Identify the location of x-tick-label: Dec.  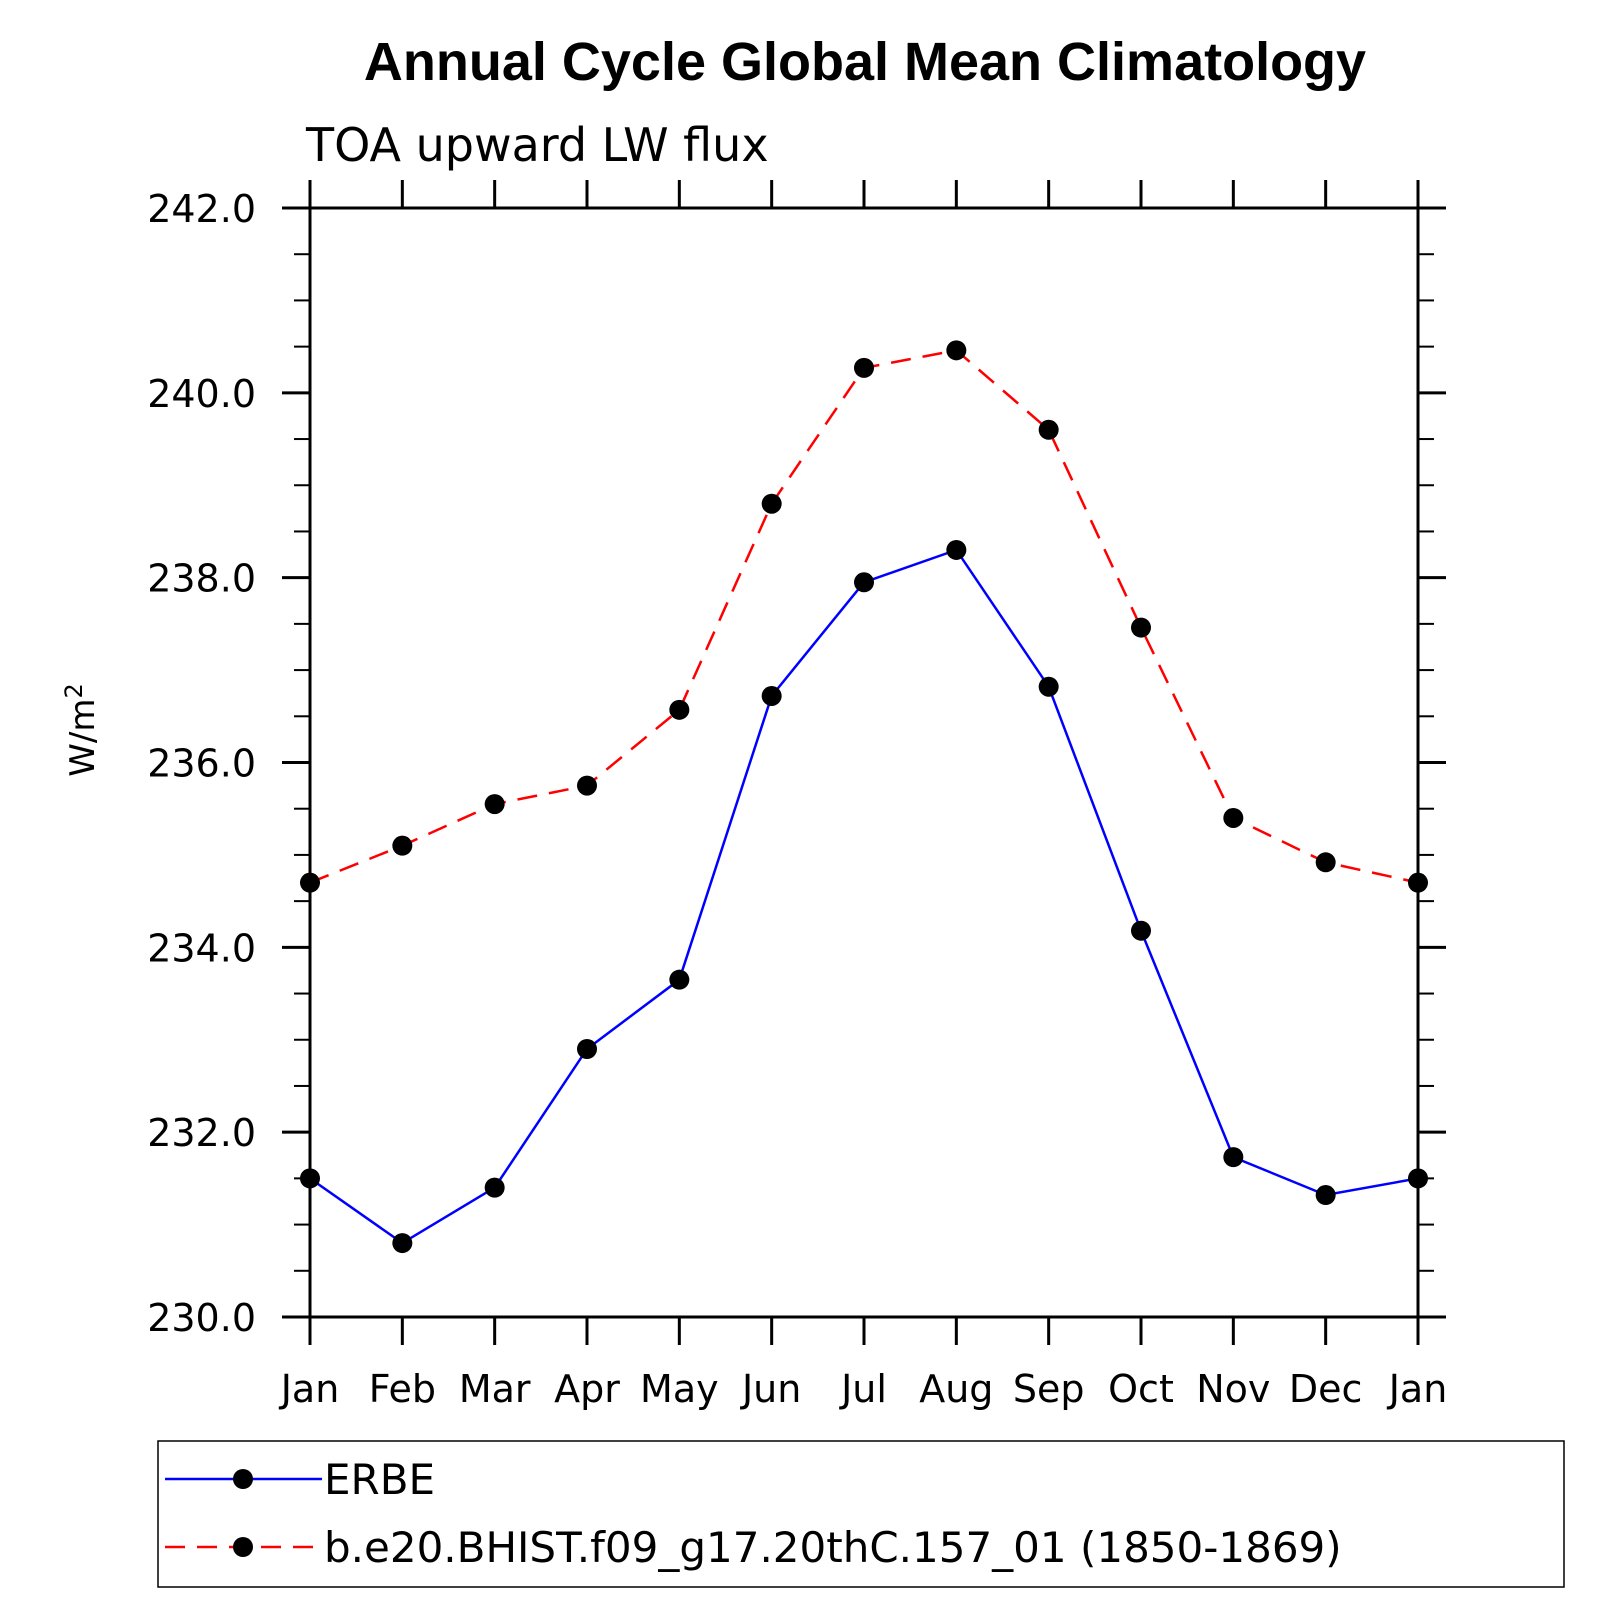
(1326, 1389).